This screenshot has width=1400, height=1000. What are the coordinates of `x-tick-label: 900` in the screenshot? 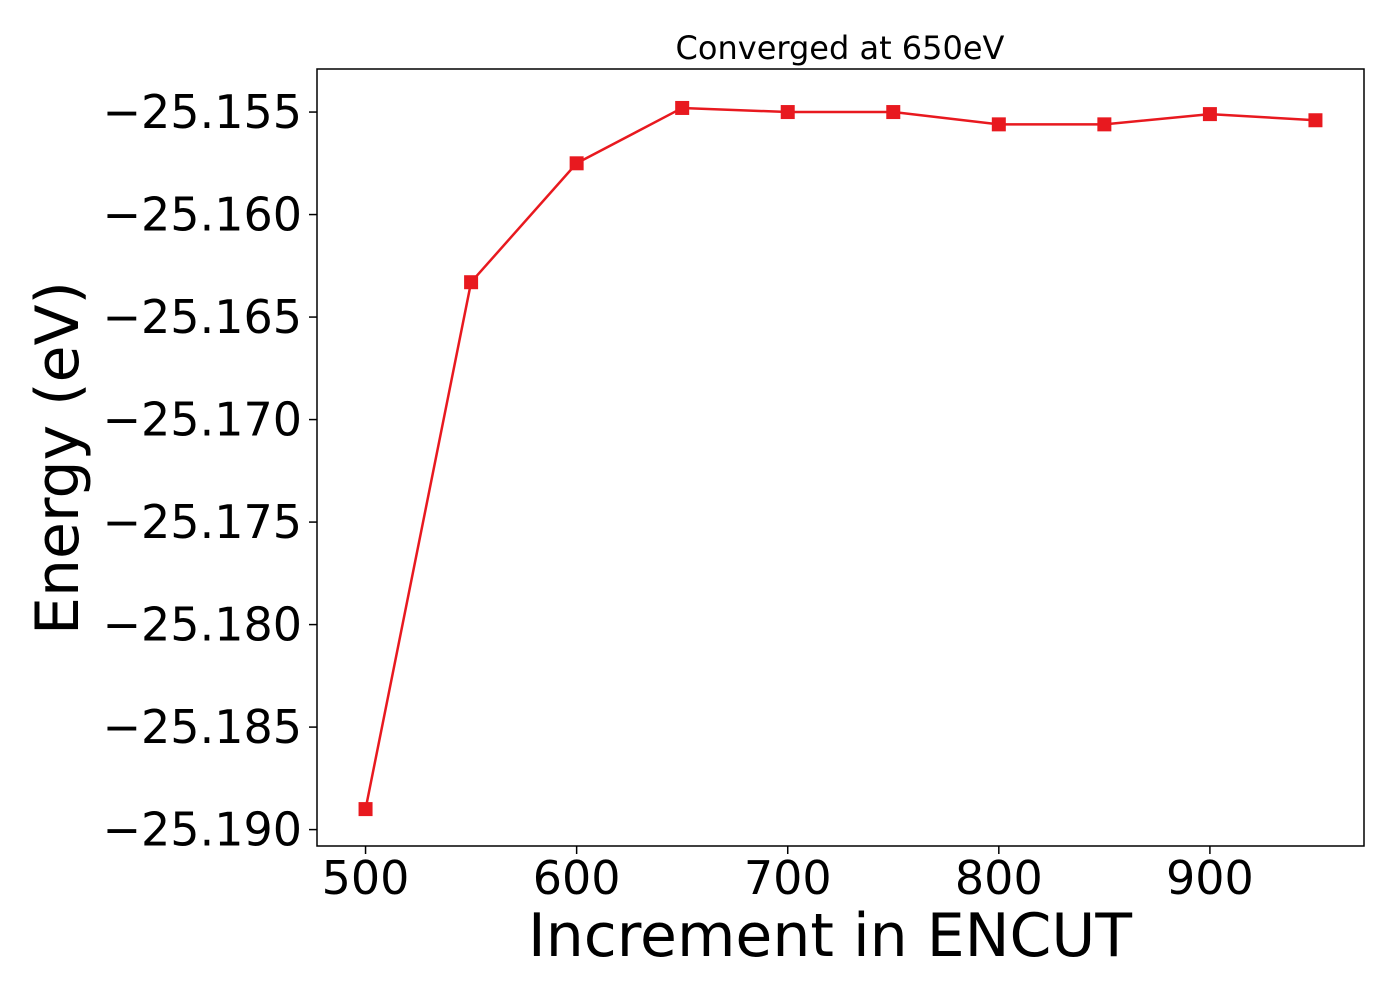 It's located at (1210, 878).